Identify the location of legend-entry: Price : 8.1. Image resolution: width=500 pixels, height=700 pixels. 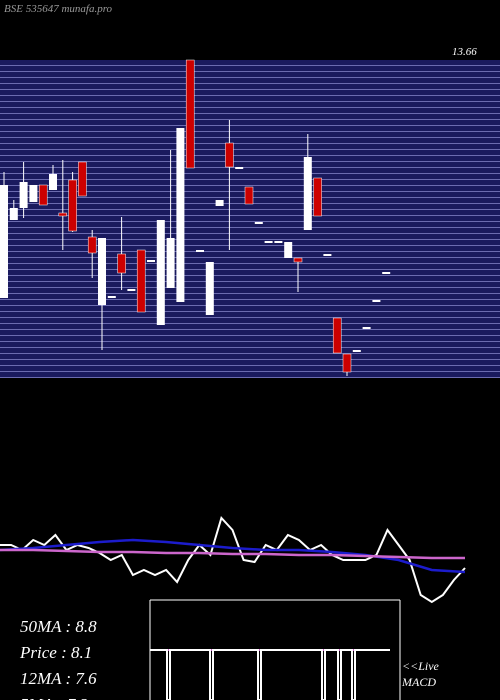
(55, 652).